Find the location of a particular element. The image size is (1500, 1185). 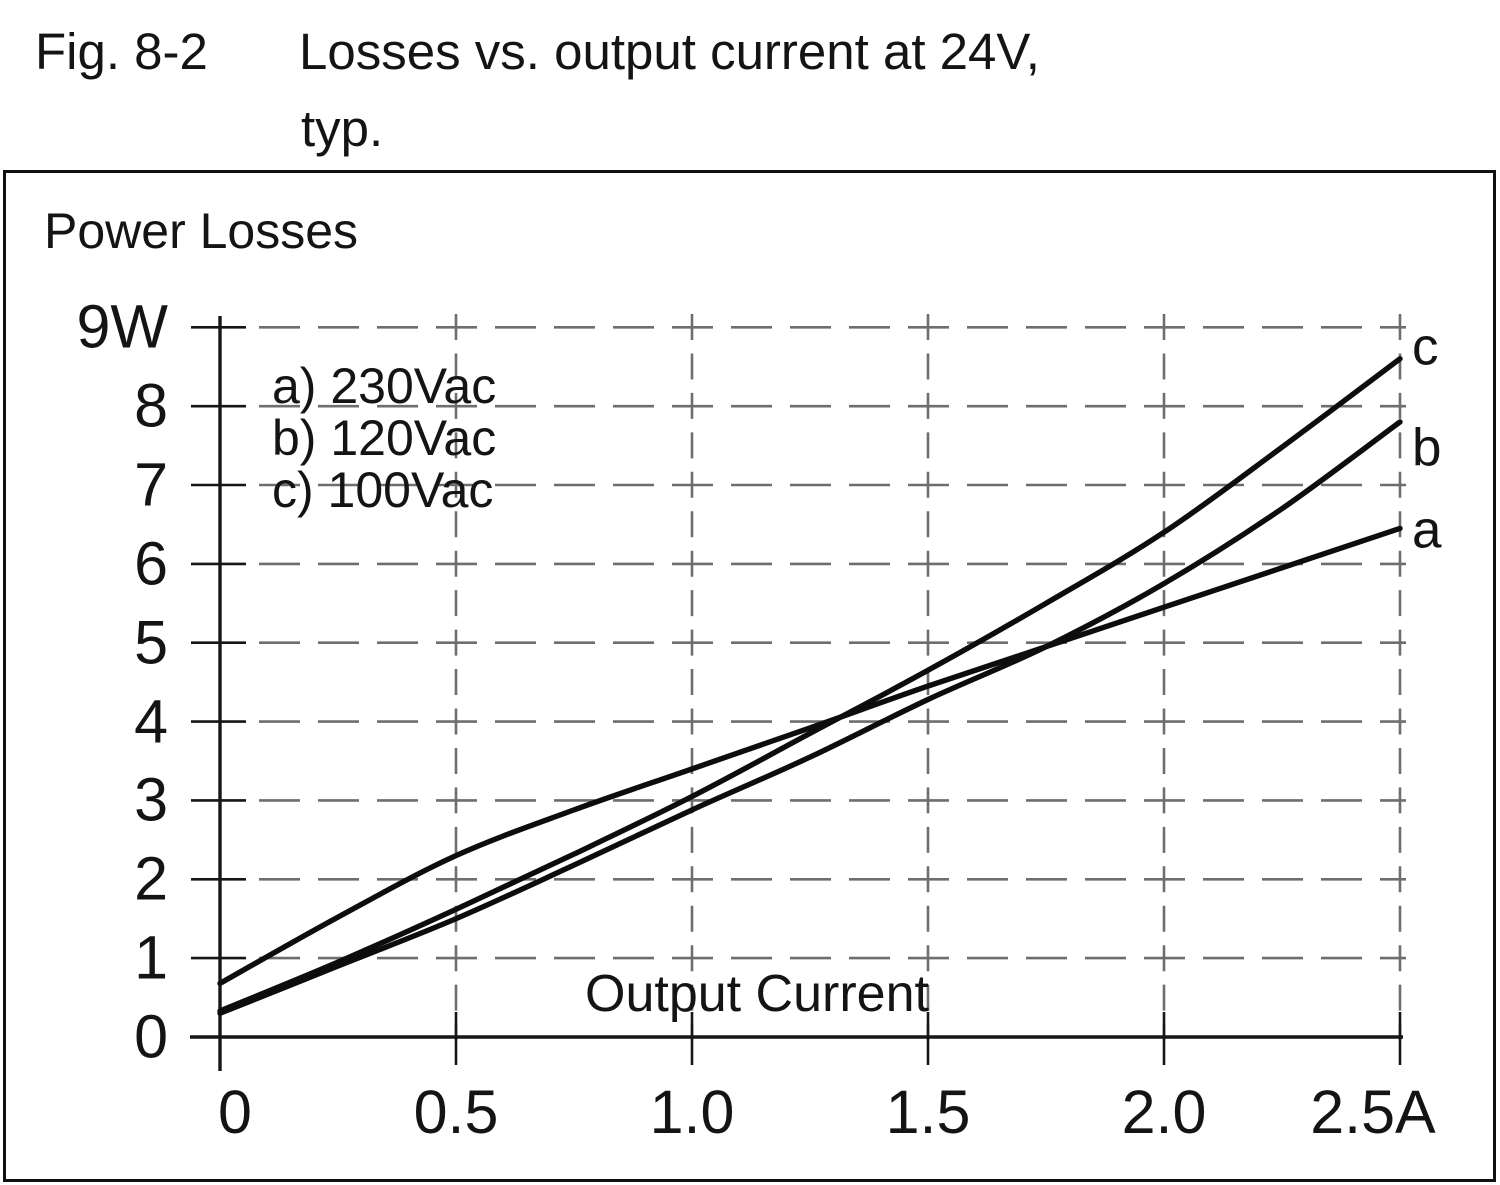

x-tick-label-0.5: 0.5 is located at coordinates (456, 1112).